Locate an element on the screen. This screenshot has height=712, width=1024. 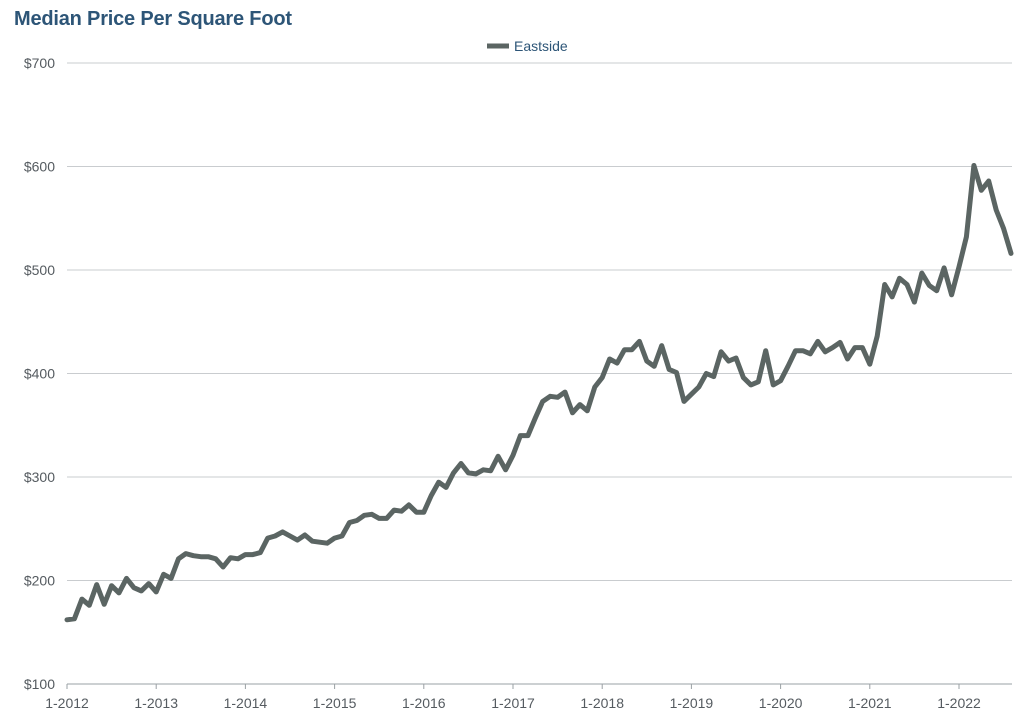
x-tick-label: 1-2015 is located at coordinates (335, 703).